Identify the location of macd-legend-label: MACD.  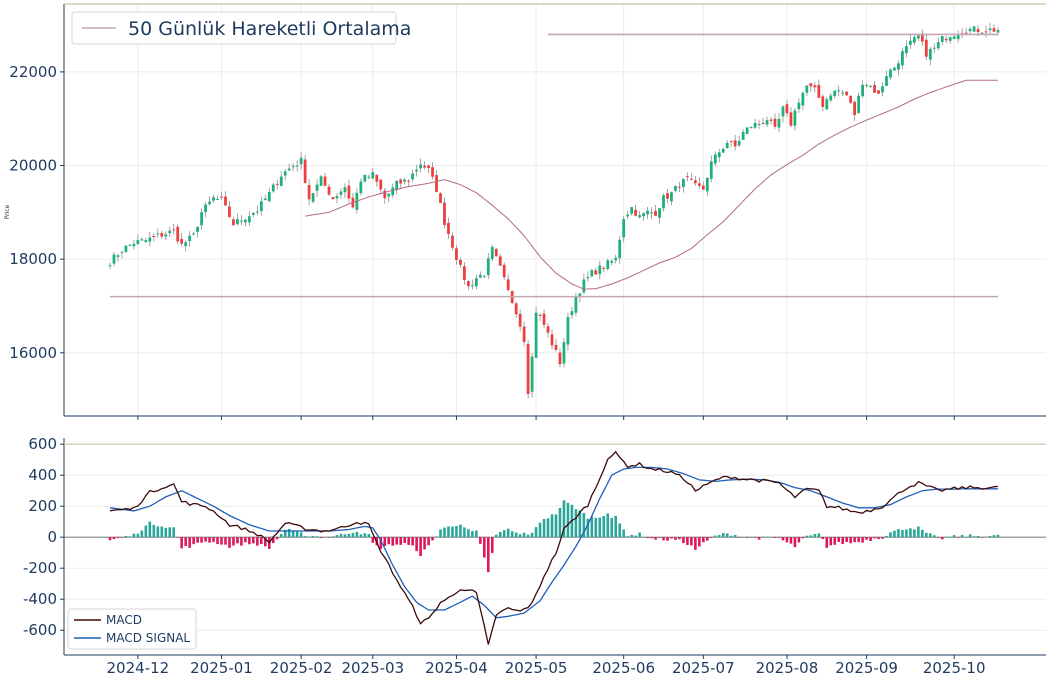
(124, 620).